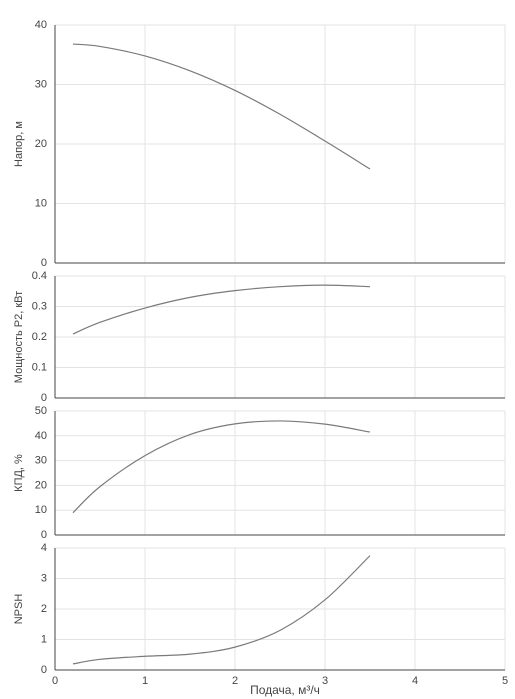 This screenshot has width=515, height=699. What do you see at coordinates (41, 204) in the screenshot?
I see `panel-1-y-tick-label: 10` at bounding box center [41, 204].